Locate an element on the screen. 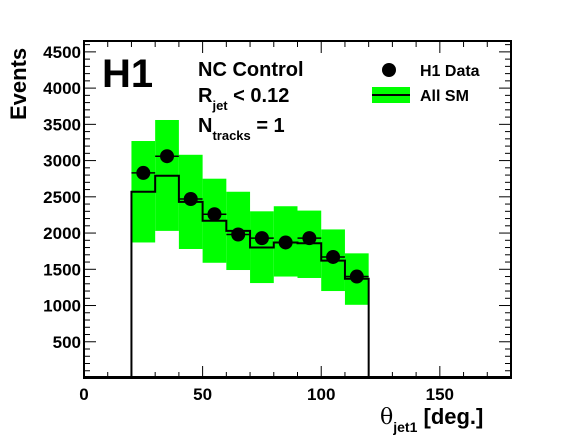 Image resolution: width=567 pixels, height=446 pixels. y-tick-label: 2500 is located at coordinates (62, 197).